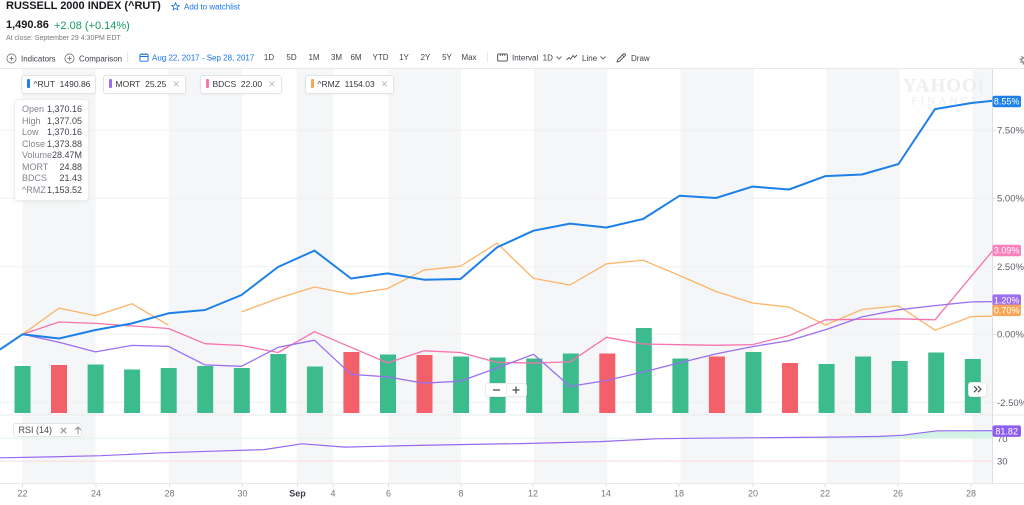 This screenshot has height=505, width=1024. Describe the element at coordinates (1002, 439) in the screenshot. I see `svg-text: 70` at that location.